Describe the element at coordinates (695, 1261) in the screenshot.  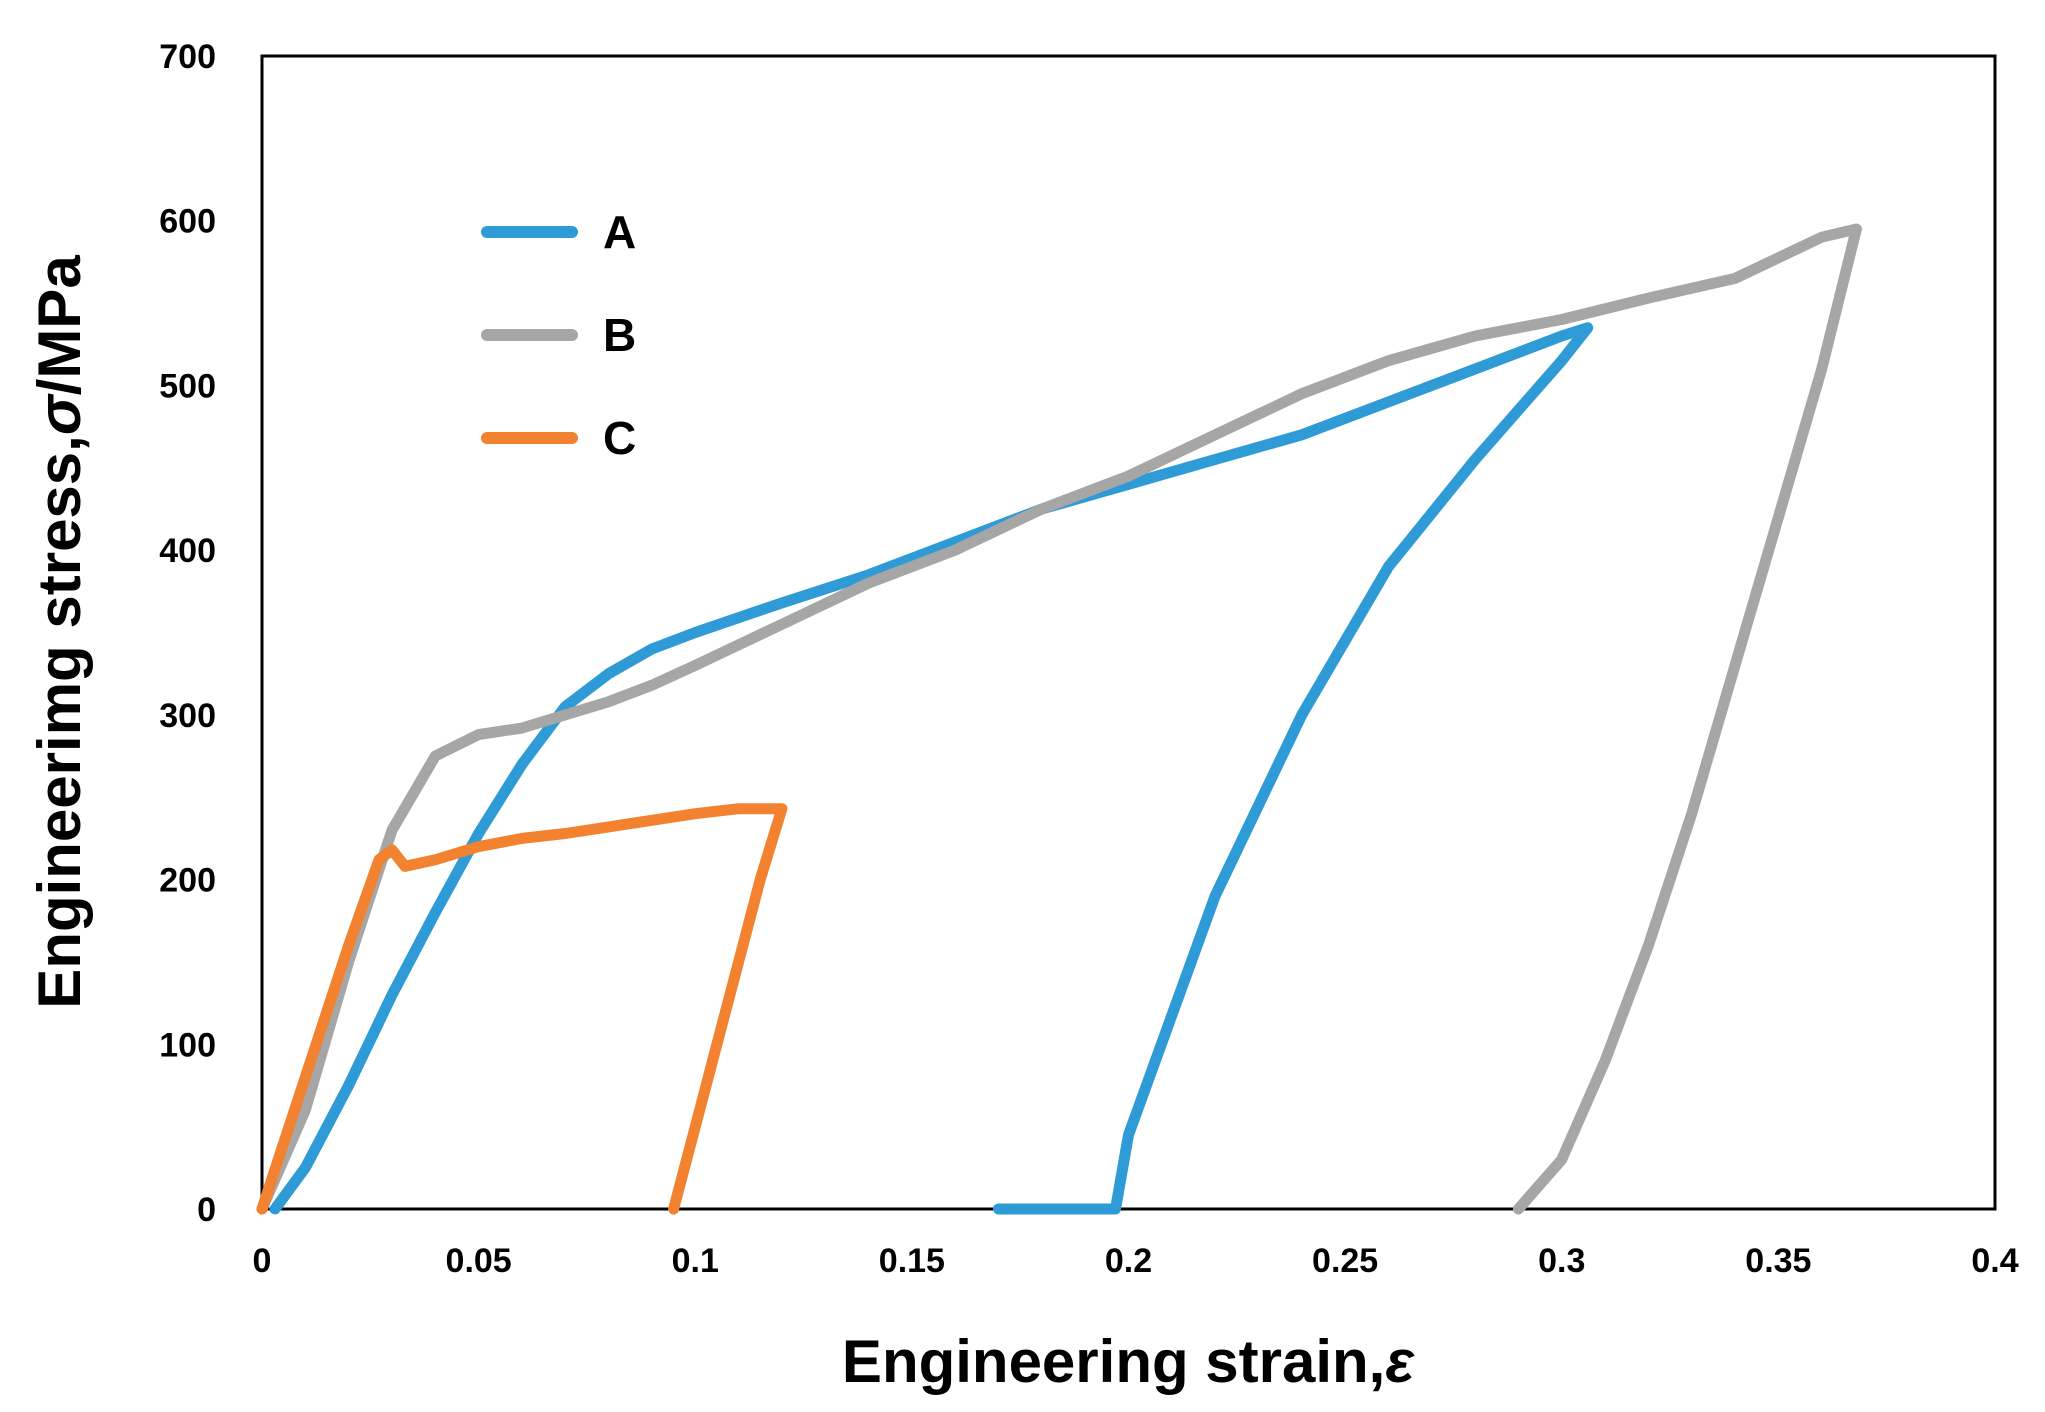
I see `x-tick-label: 0.1` at that location.